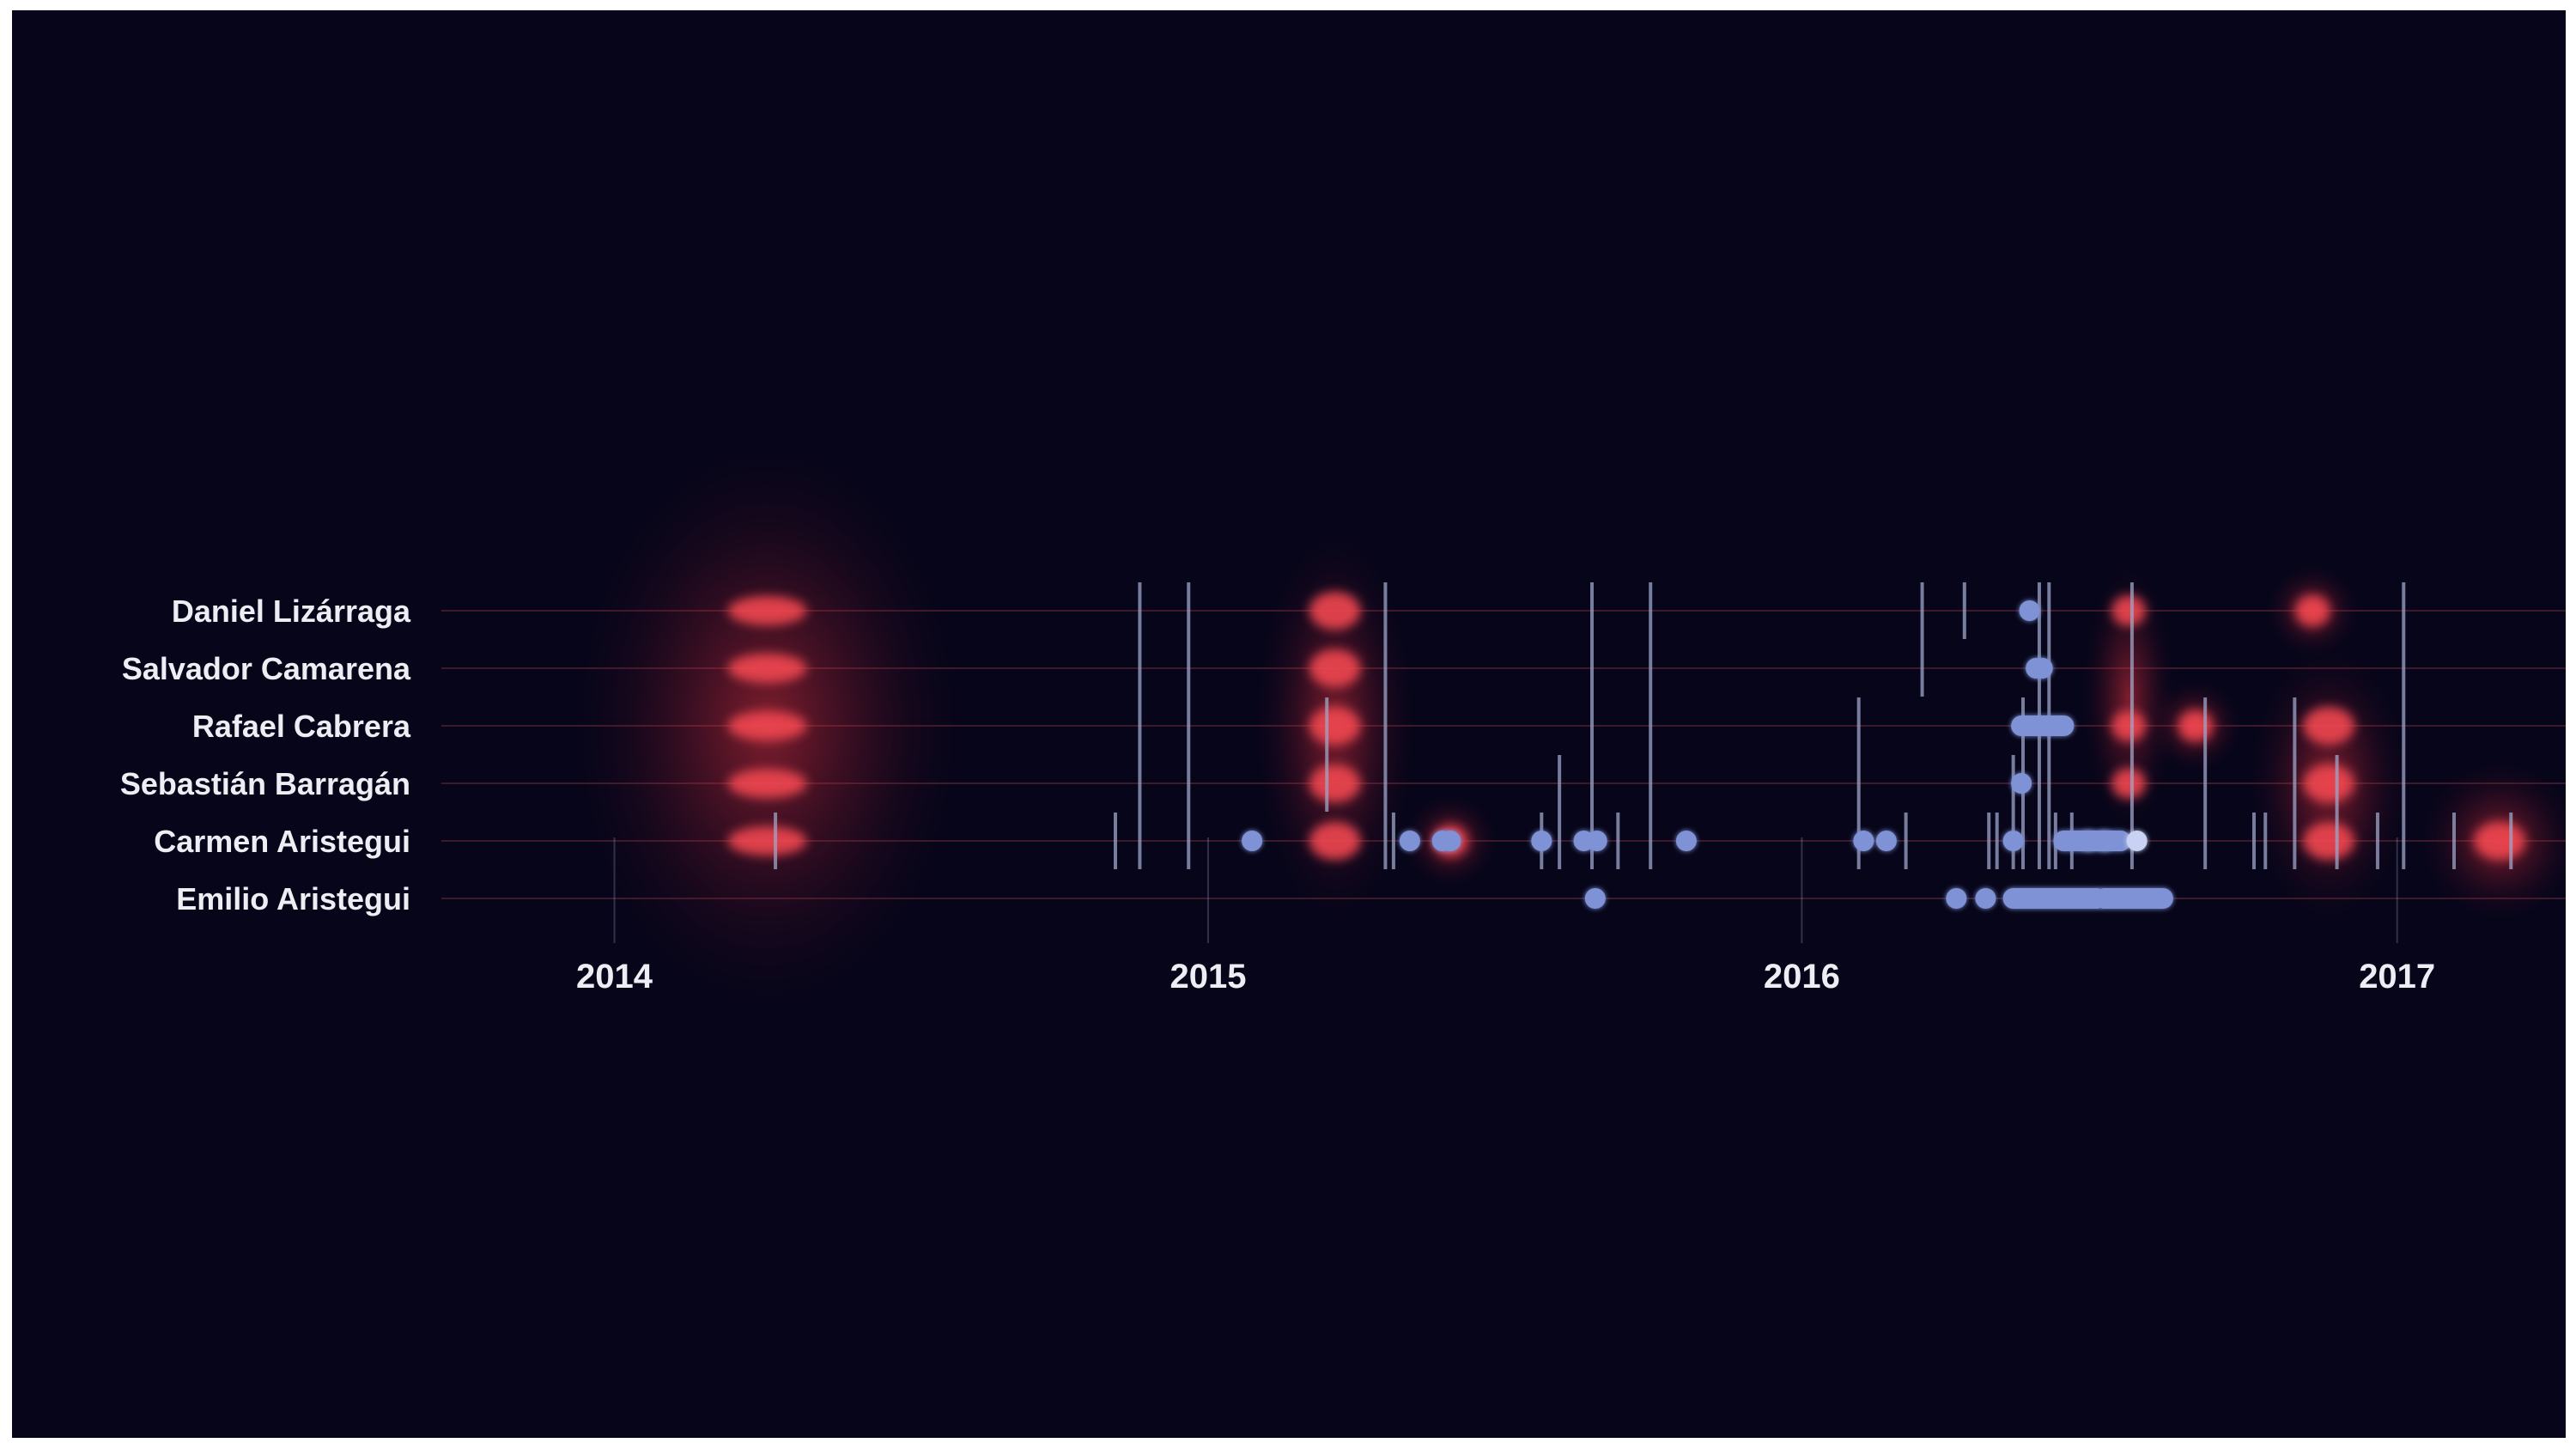 The width and height of the screenshot is (2576, 1449). Describe the element at coordinates (1708, 754) in the screenshot. I see `blue-dots-layer` at that location.